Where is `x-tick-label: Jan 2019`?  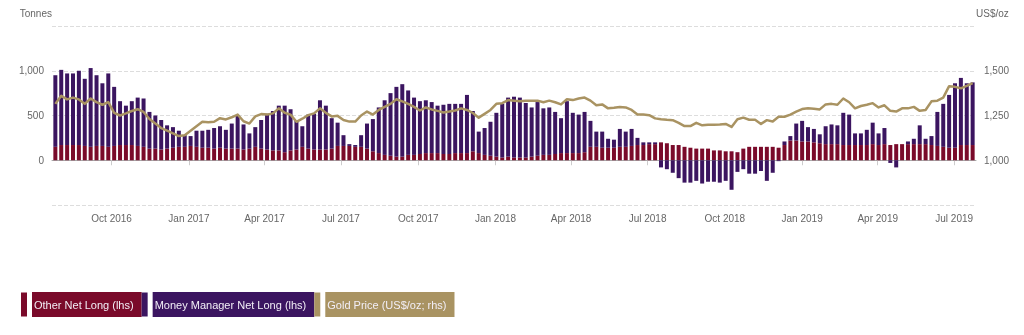
x-tick-label: Jan 2019 is located at coordinates (802, 218).